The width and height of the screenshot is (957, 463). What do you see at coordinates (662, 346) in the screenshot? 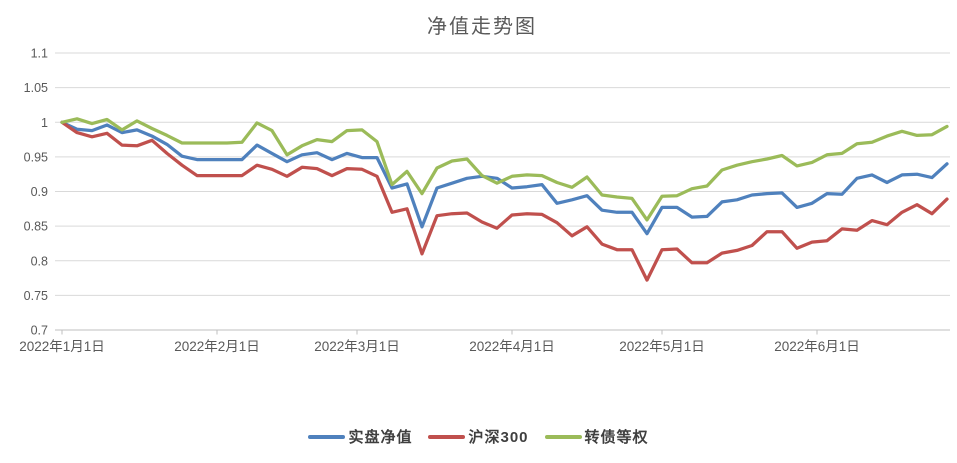
I see `x-tick-label: 2022年5月1日` at bounding box center [662, 346].